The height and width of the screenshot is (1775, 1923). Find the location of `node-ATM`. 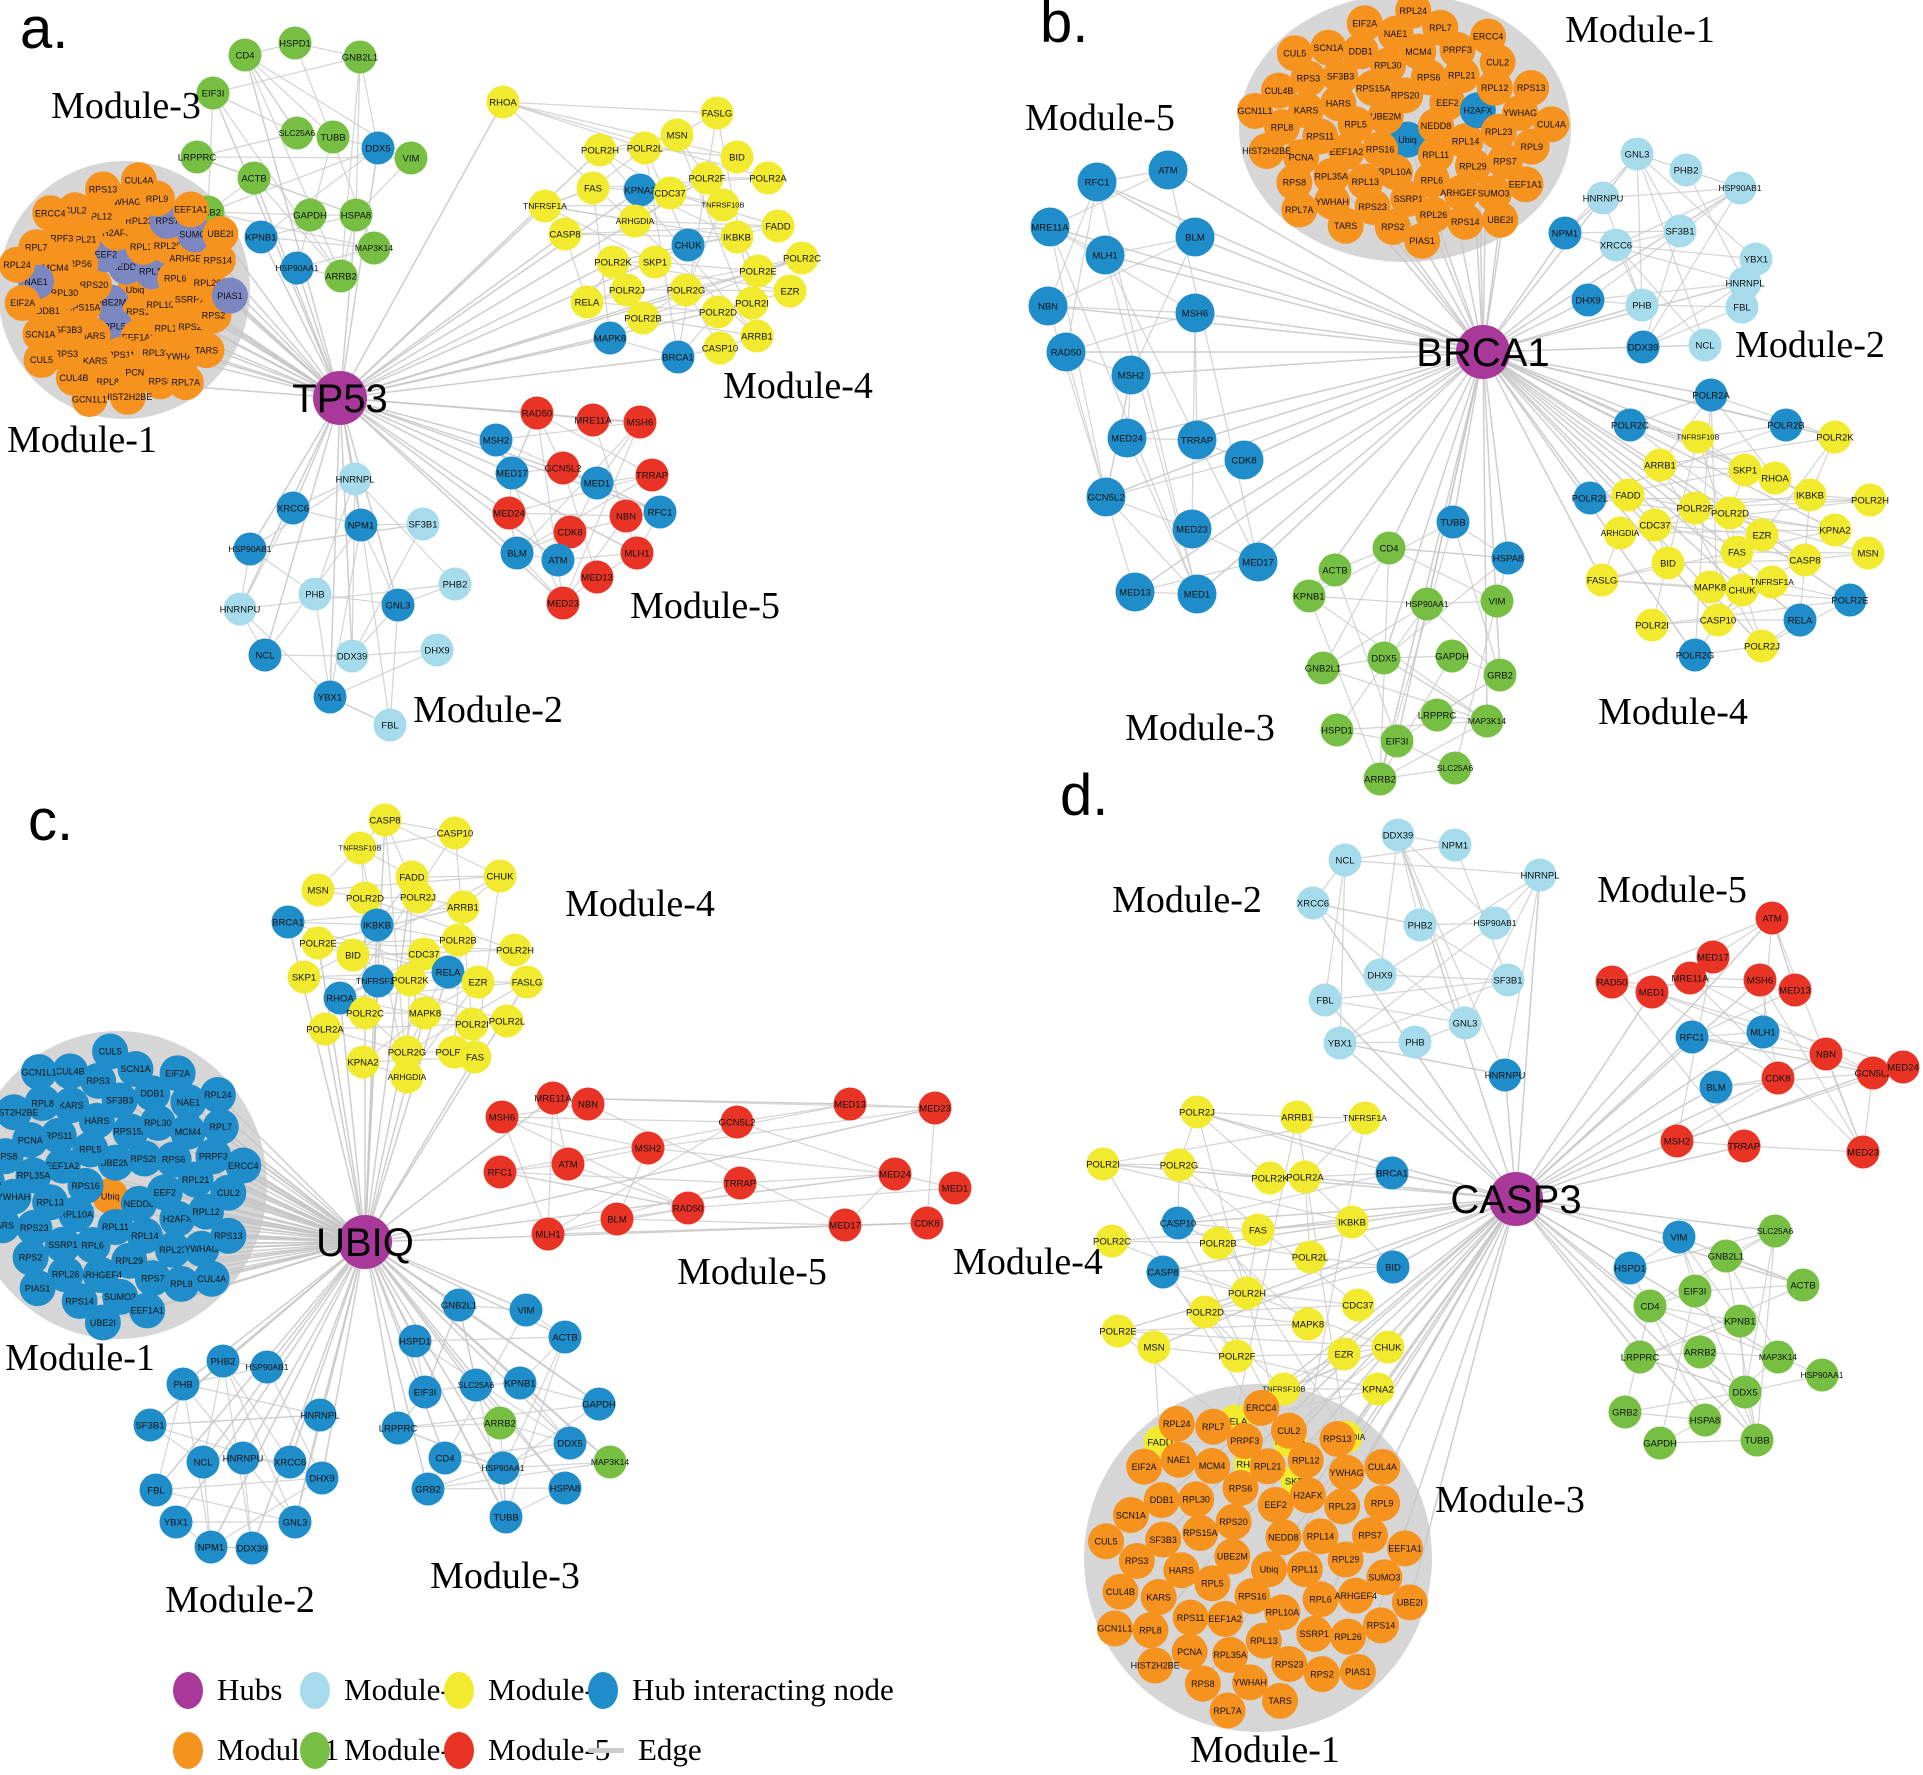

node-ATM is located at coordinates (568, 1164).